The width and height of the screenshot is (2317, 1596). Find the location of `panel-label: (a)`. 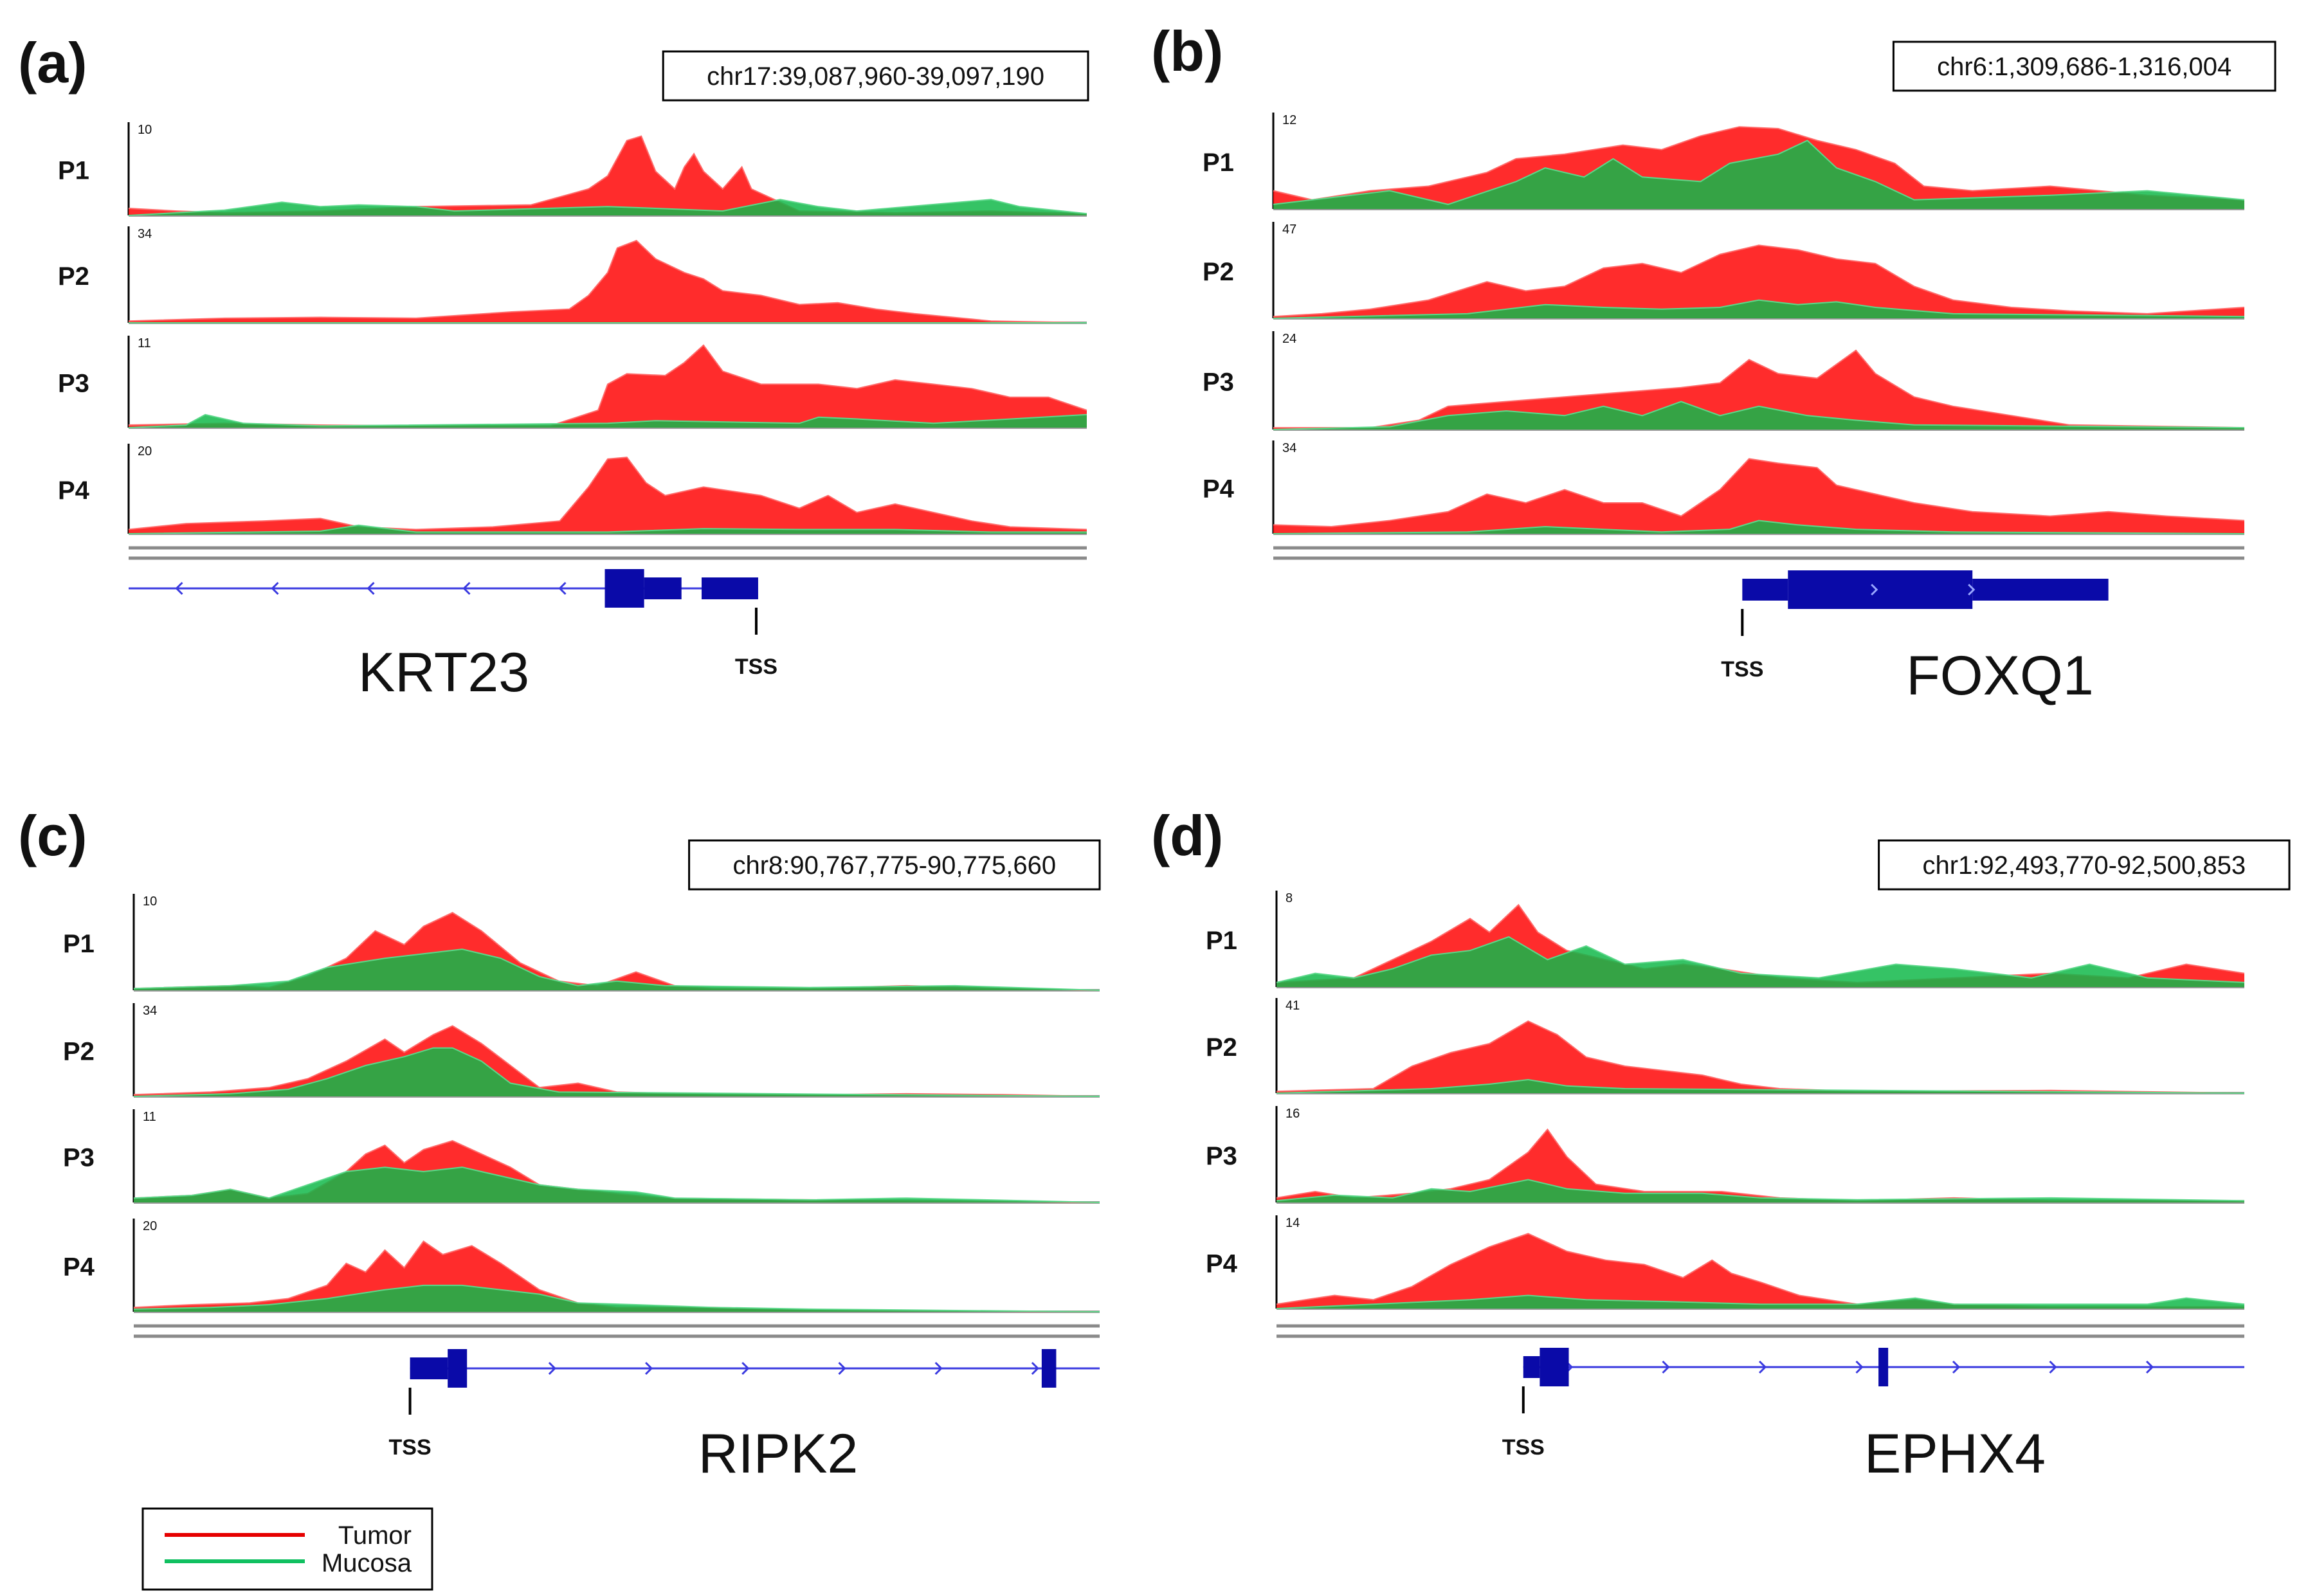

panel-label: (a) is located at coordinates (52, 63).